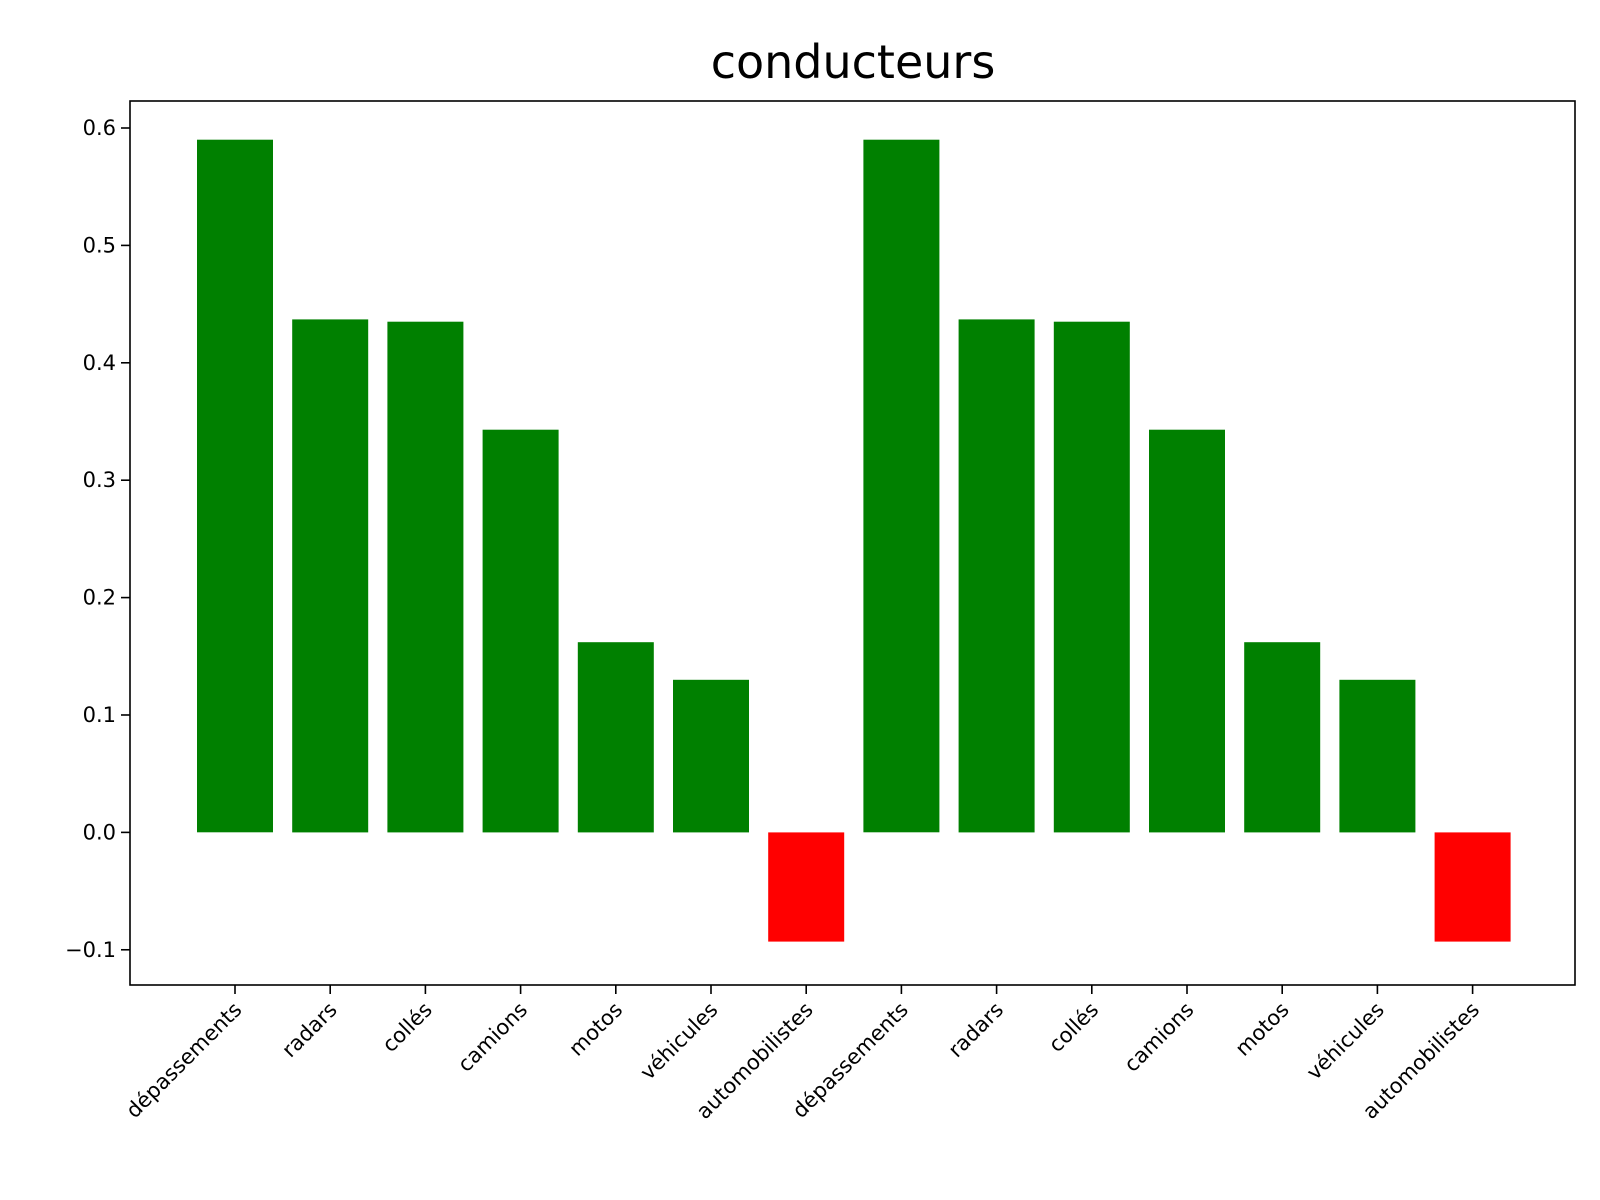 The width and height of the screenshot is (1600, 1200). Describe the element at coordinates (90, 950) in the screenshot. I see `y-tick-label: −0.1` at that location.